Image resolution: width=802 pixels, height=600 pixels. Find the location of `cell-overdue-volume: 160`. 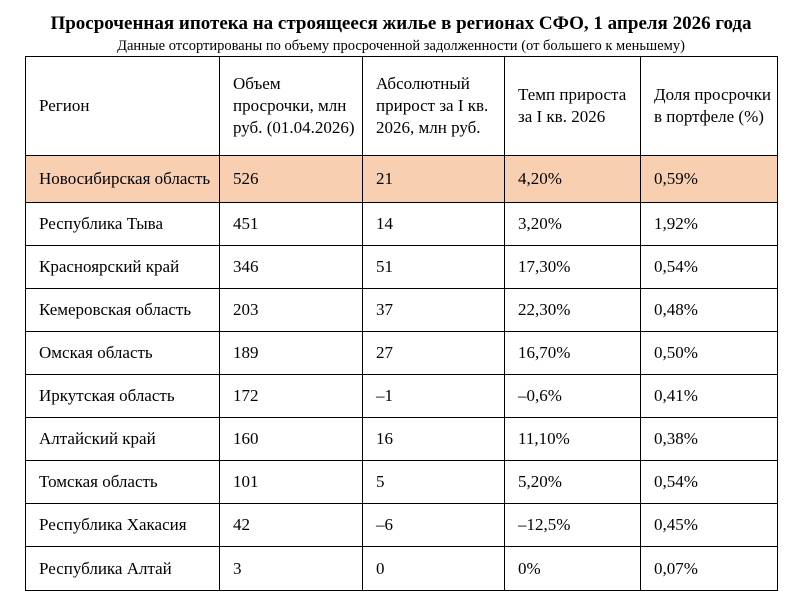

cell-overdue-volume: 160 is located at coordinates (291, 439).